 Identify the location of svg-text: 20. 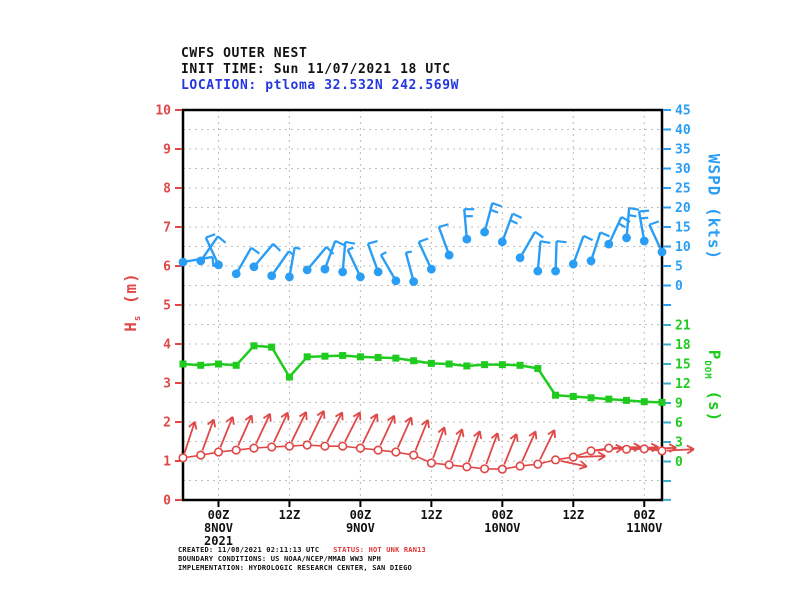
(683, 208).